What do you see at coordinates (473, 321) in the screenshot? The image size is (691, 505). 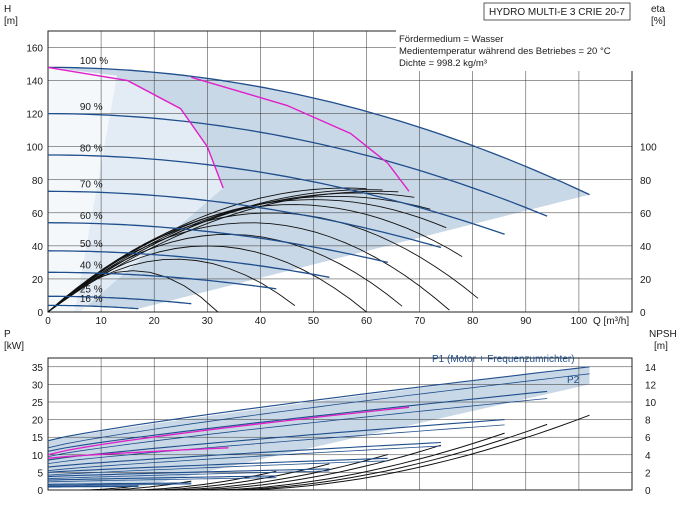 I see `x-tick-label: 80` at bounding box center [473, 321].